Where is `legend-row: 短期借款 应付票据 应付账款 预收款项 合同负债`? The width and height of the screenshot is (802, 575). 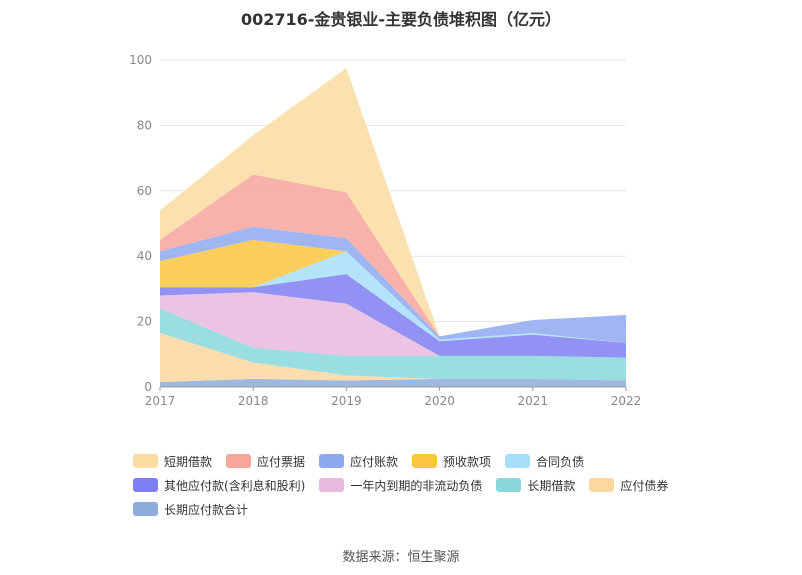
legend-row: 短期借款 应付票据 应付账款 预收款项 合同负债 is located at coordinates (413, 461).